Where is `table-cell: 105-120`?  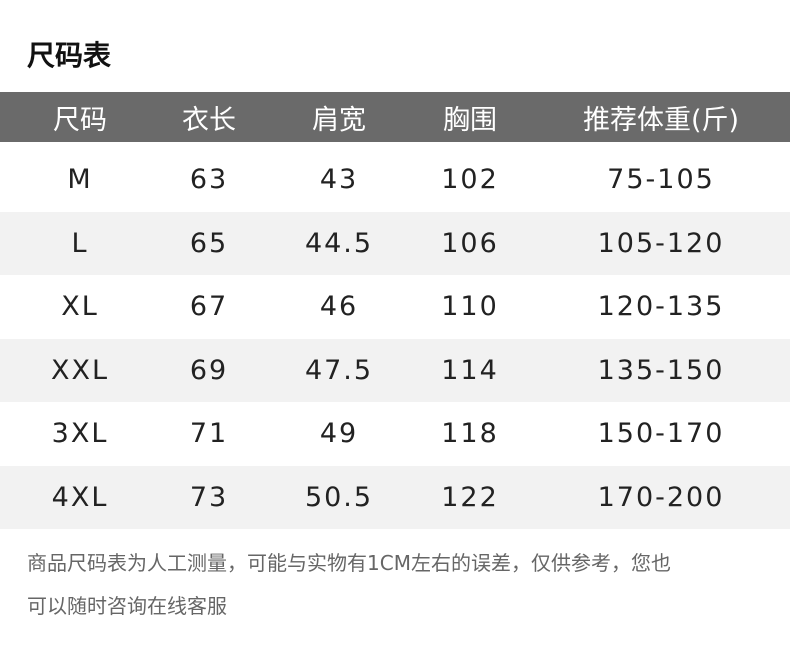
table-cell: 105-120 is located at coordinates (661, 243).